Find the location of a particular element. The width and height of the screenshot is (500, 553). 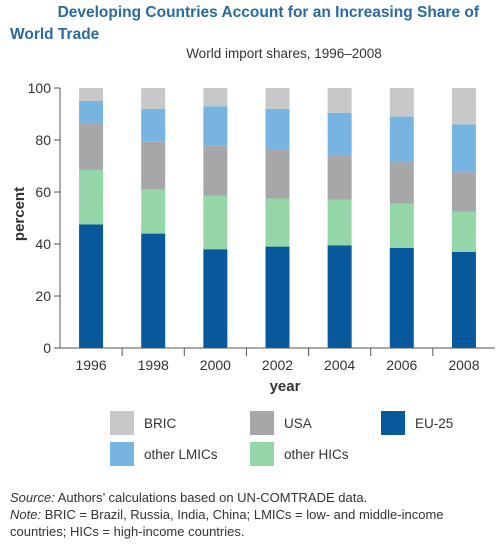

bar-segment-usa-2002 is located at coordinates (277, 174).